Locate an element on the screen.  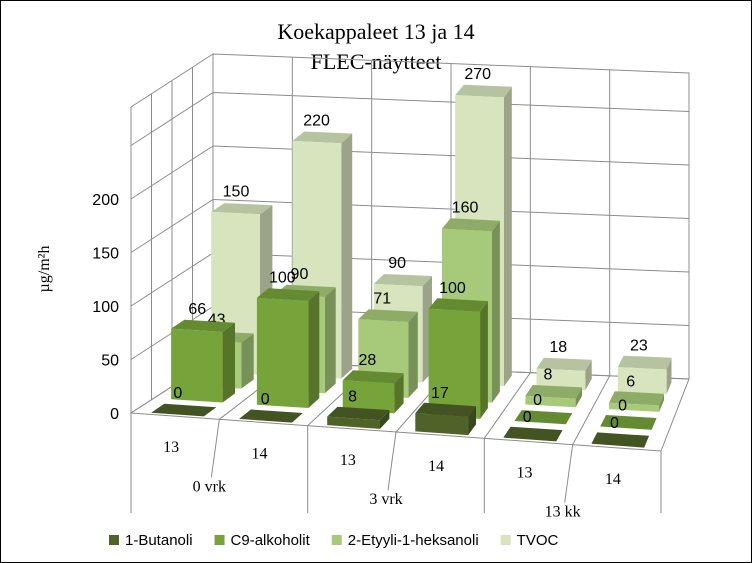
bar: 23 is located at coordinates (644, 366).